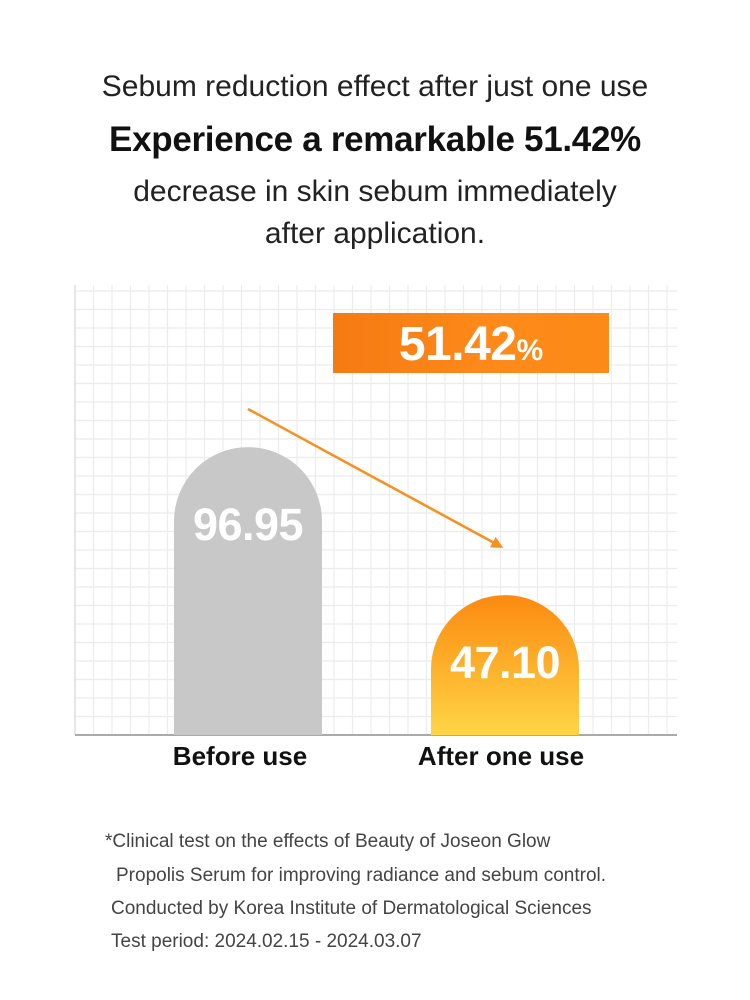 The height and width of the screenshot is (1000, 750). Describe the element at coordinates (375, 477) in the screenshot. I see `decrease-arrow` at that location.